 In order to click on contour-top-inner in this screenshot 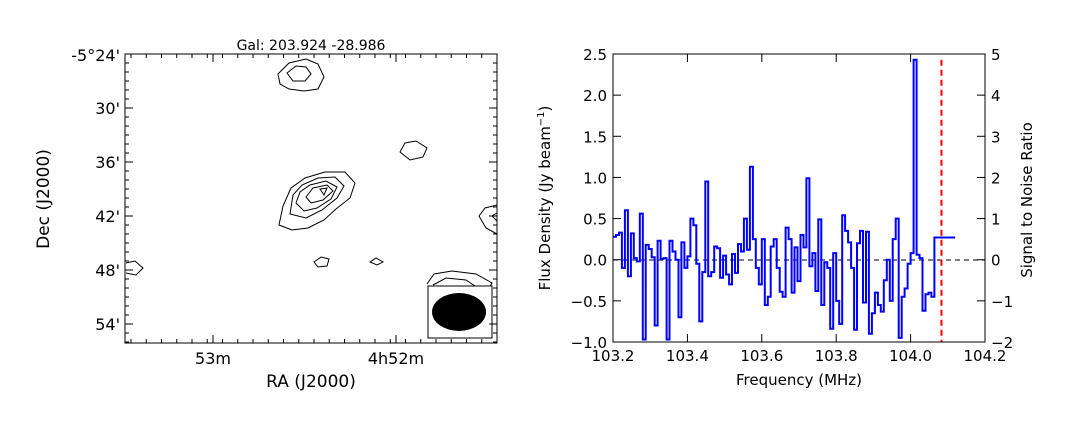, I will do `click(299, 73)`.